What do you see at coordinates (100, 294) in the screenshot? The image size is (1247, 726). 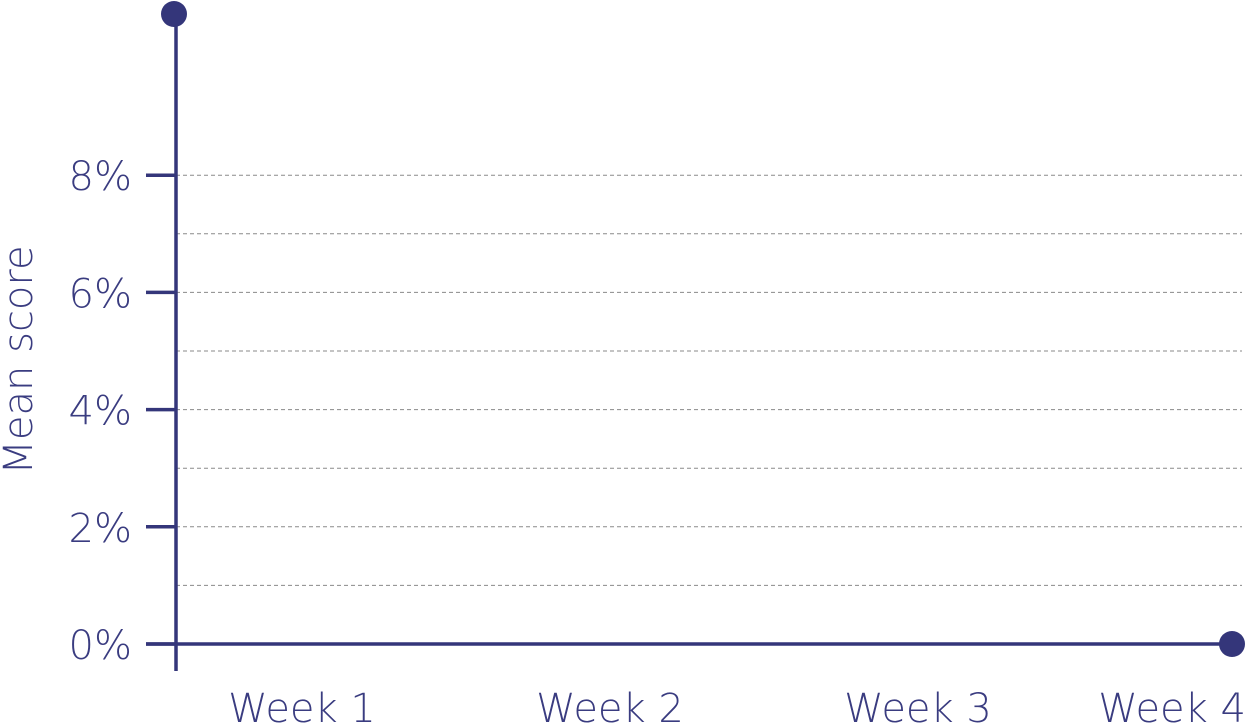 I see `y-tick-label: 6%` at bounding box center [100, 294].